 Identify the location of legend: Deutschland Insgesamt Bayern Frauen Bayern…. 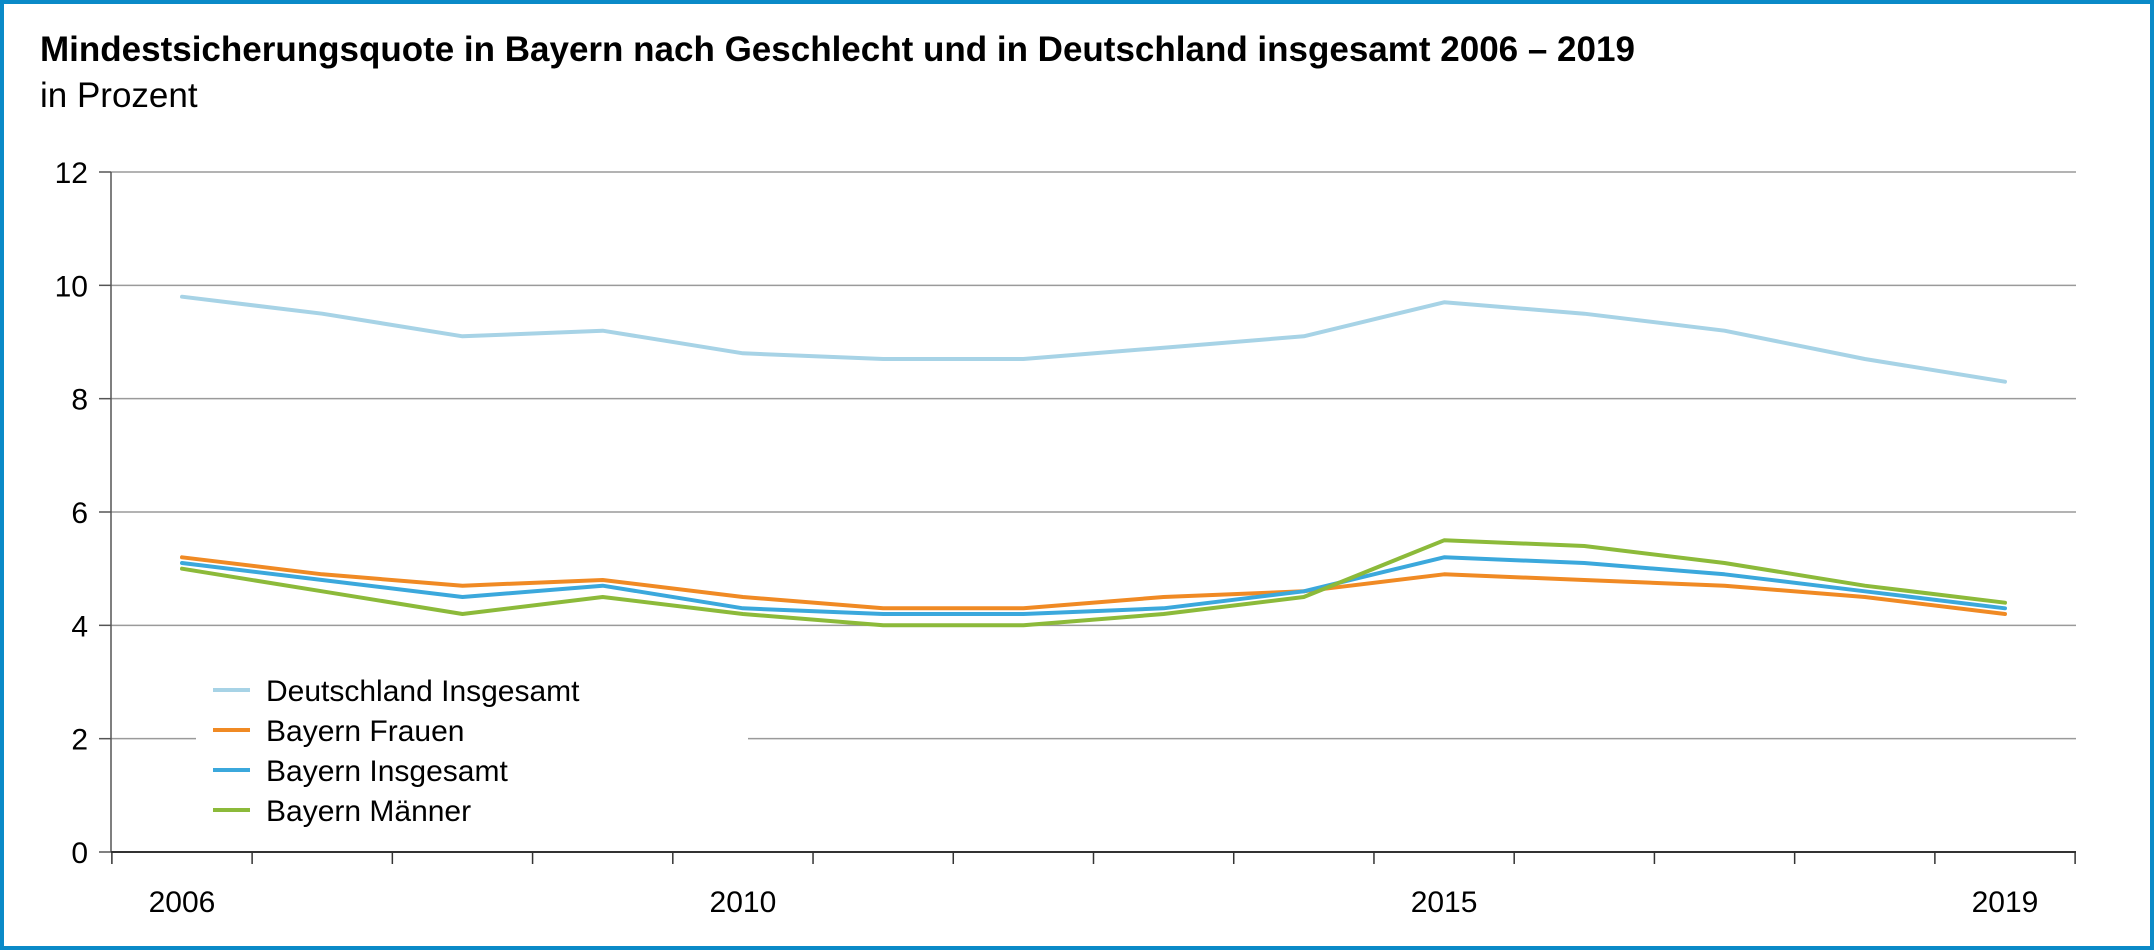
(396, 751).